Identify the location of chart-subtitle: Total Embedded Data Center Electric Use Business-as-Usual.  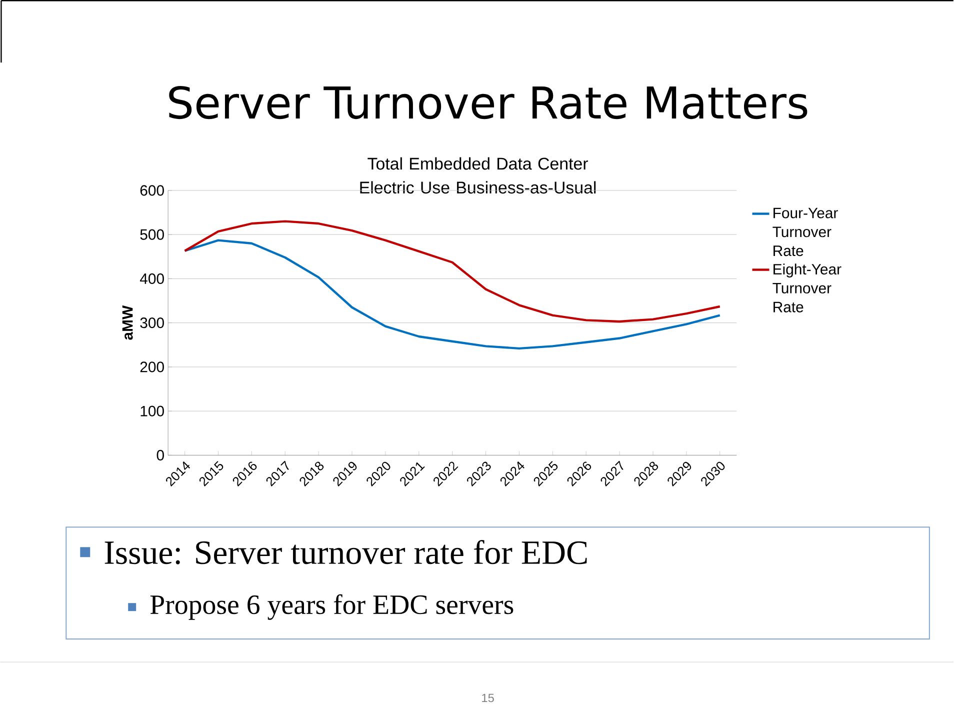
(478, 175).